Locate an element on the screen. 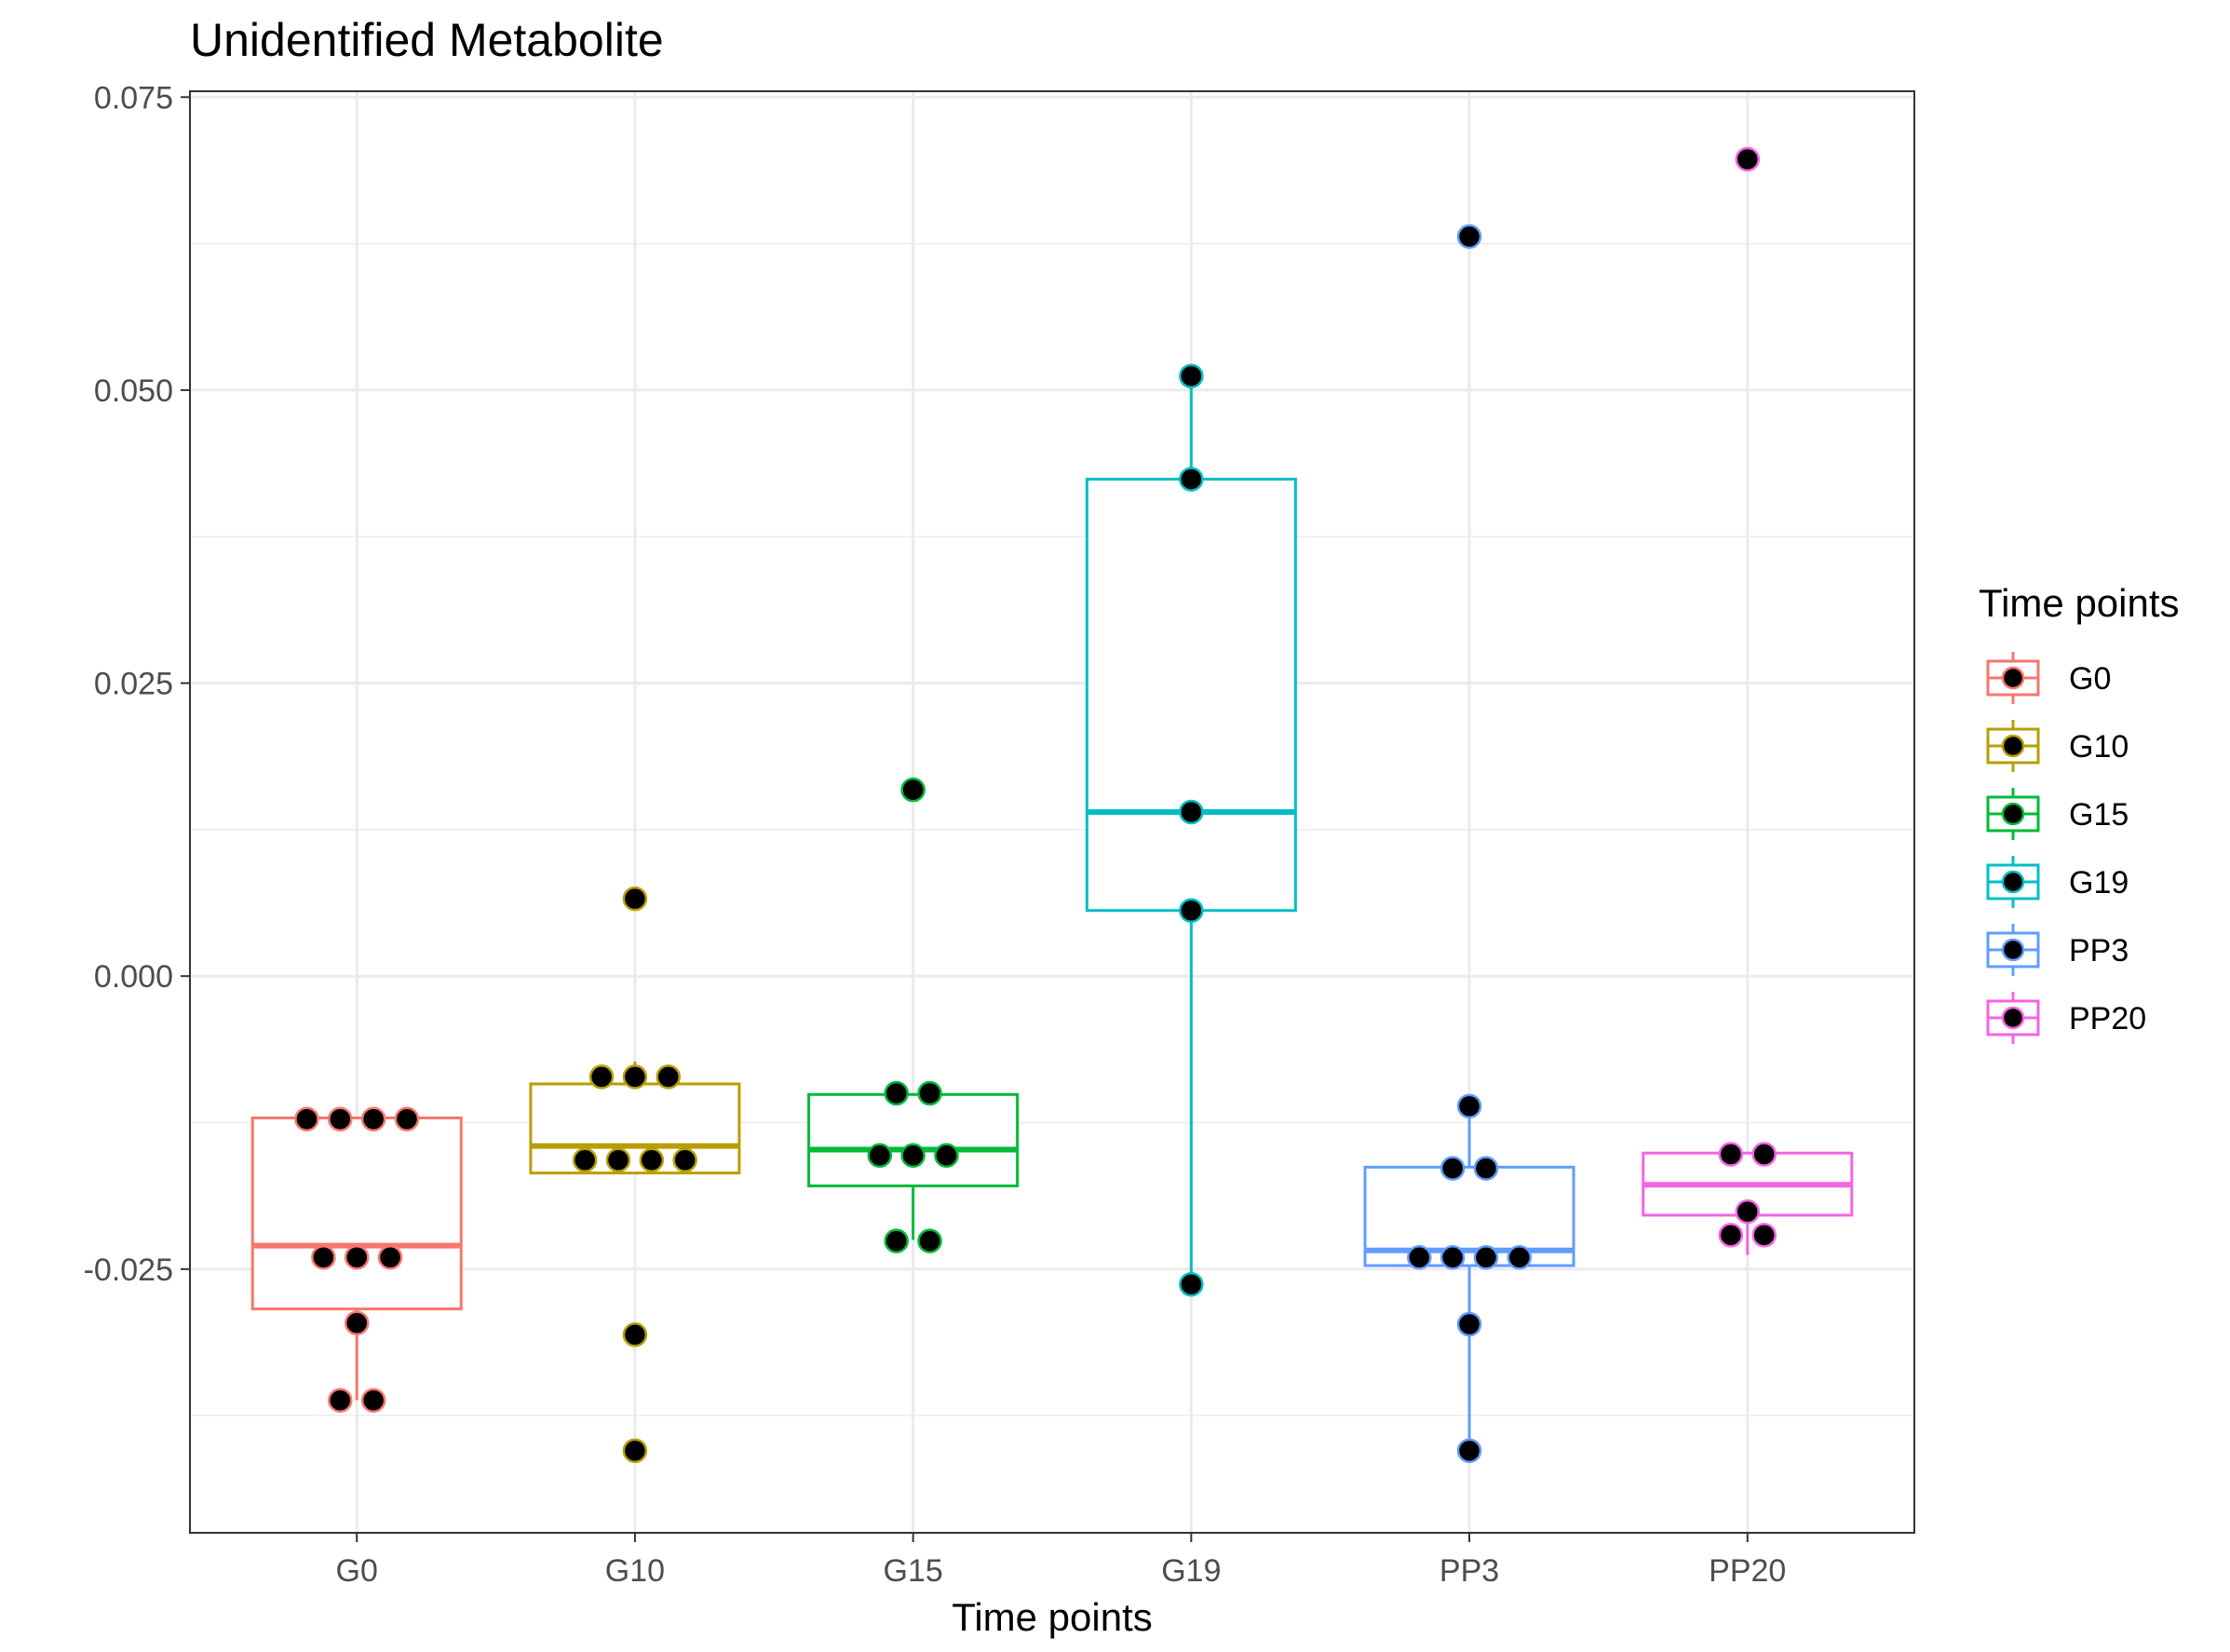 Image resolution: width=2230 pixels, height=1652 pixels. y-axis: -0.025 0.000 0.025 0.050 0.075 is located at coordinates (137, 684).